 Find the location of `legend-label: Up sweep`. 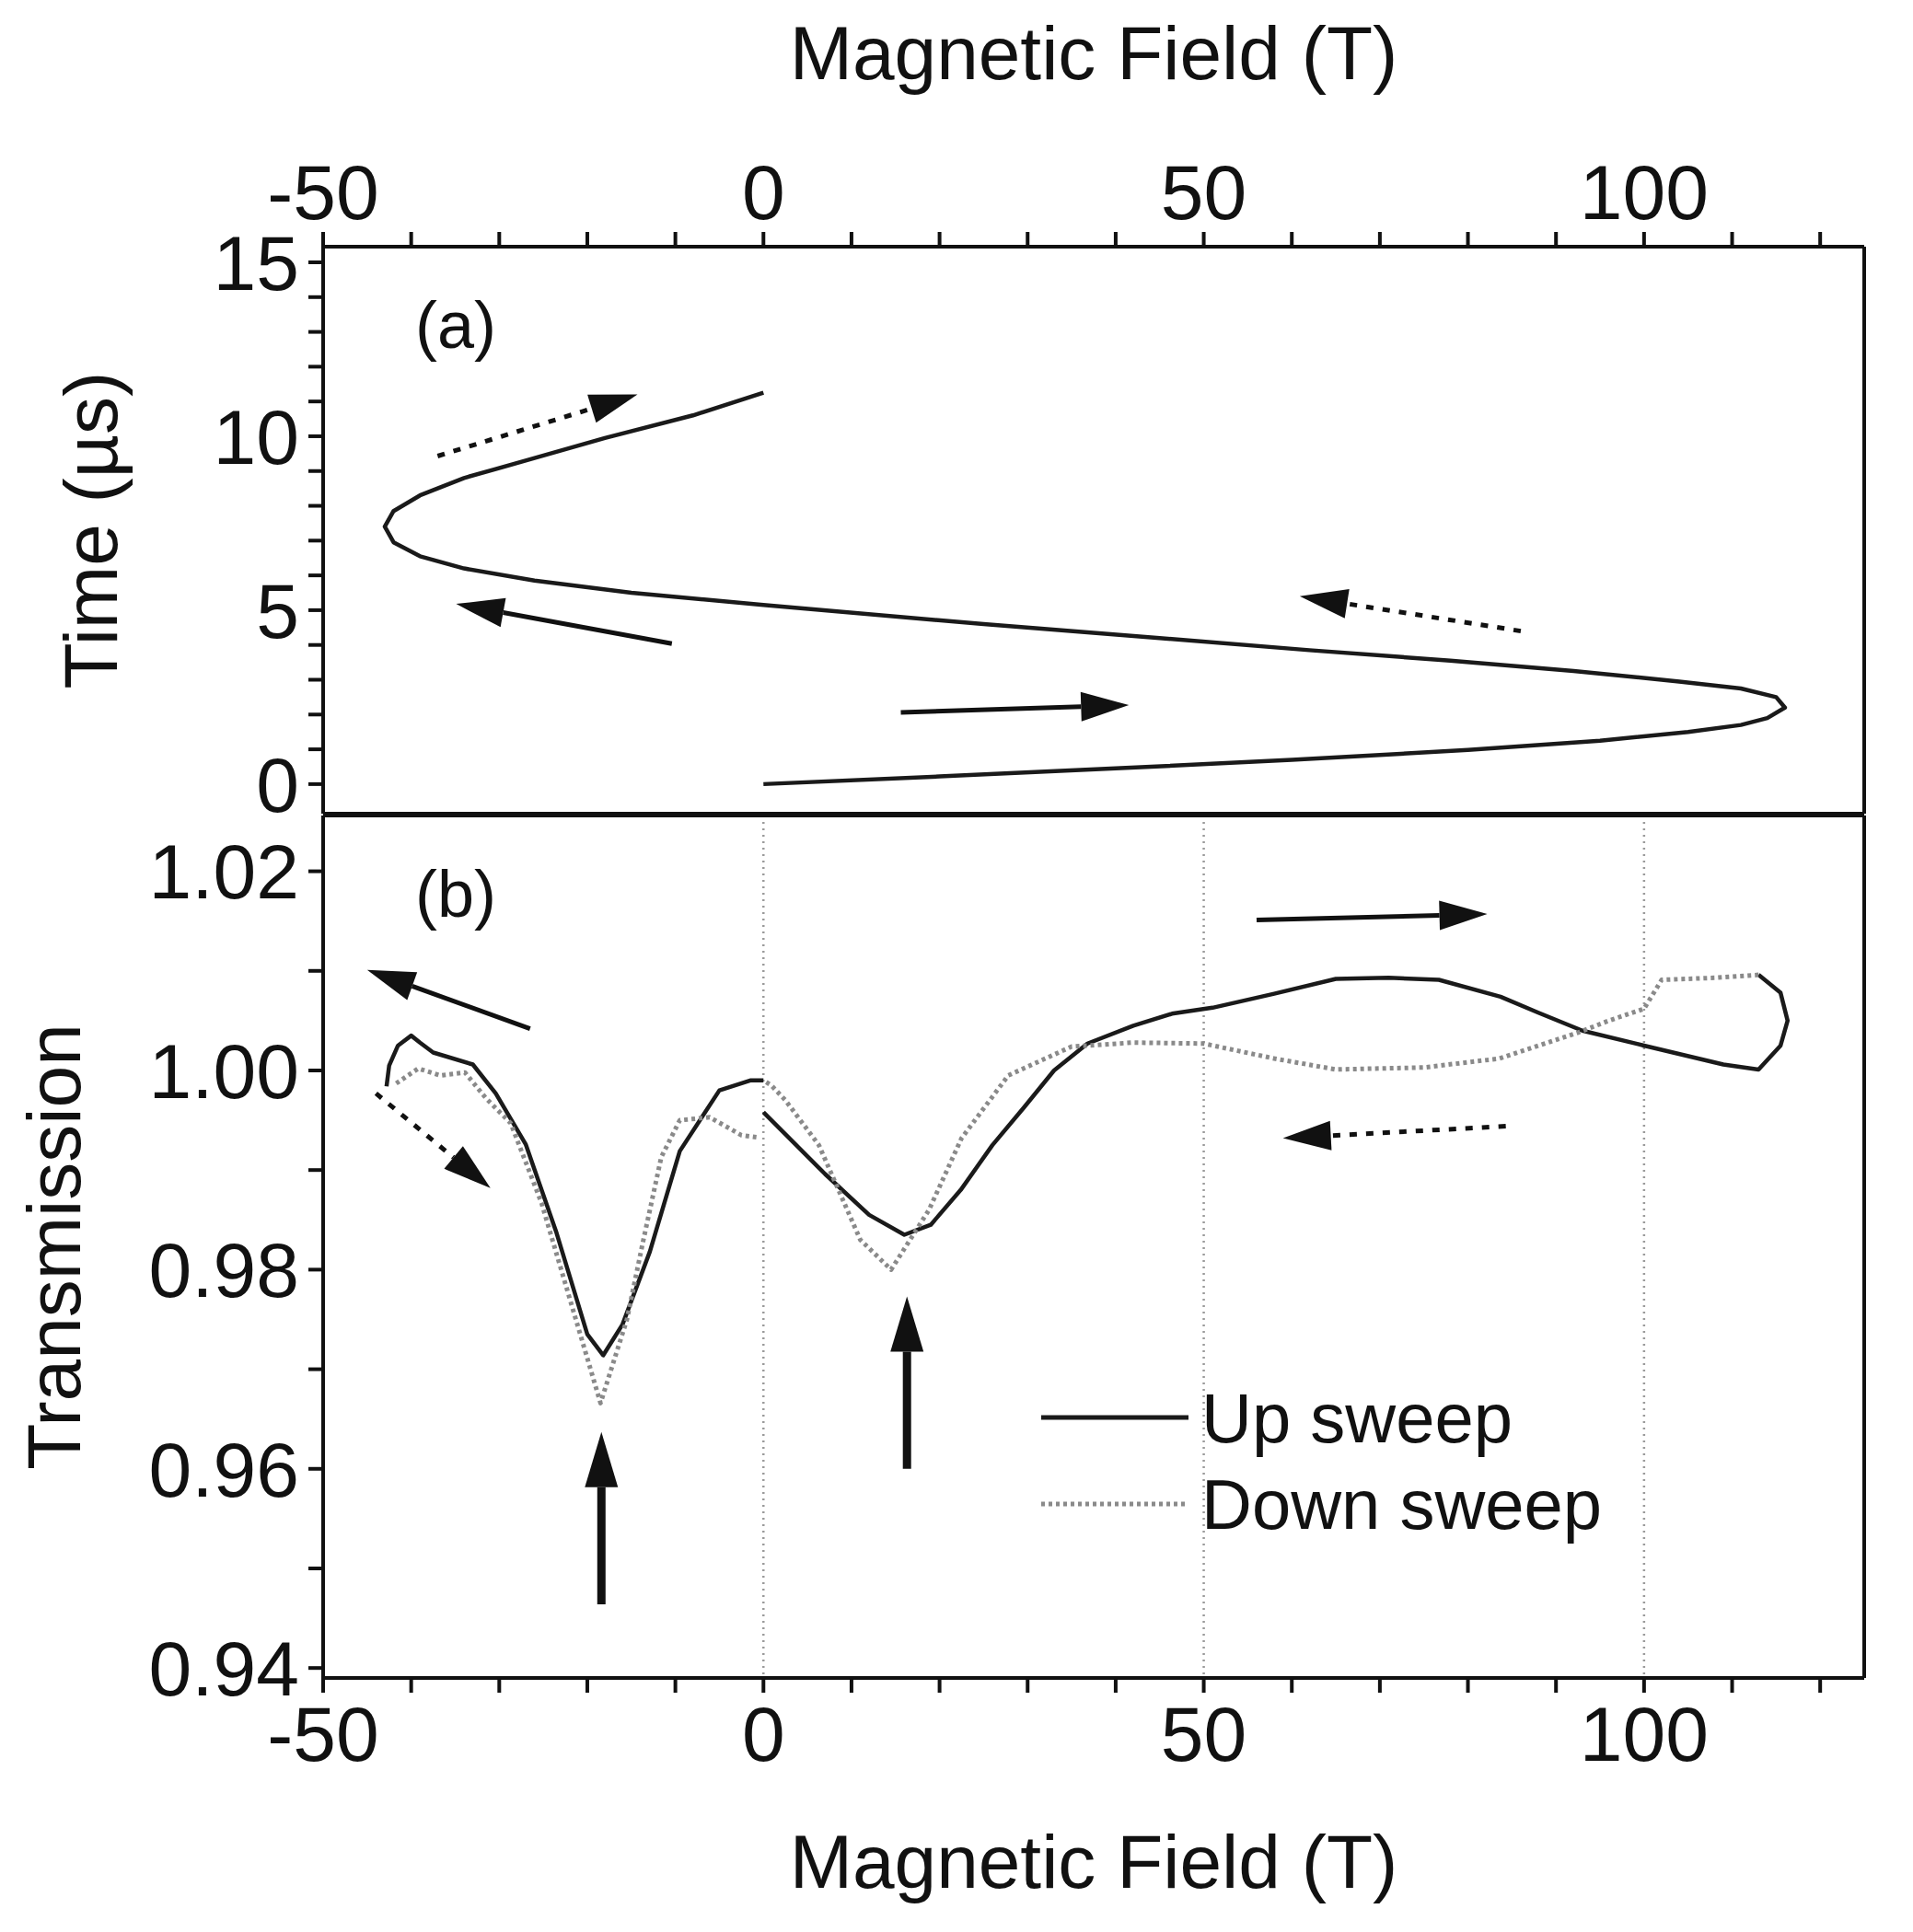

legend-label: Up sweep is located at coordinates (1357, 1418).